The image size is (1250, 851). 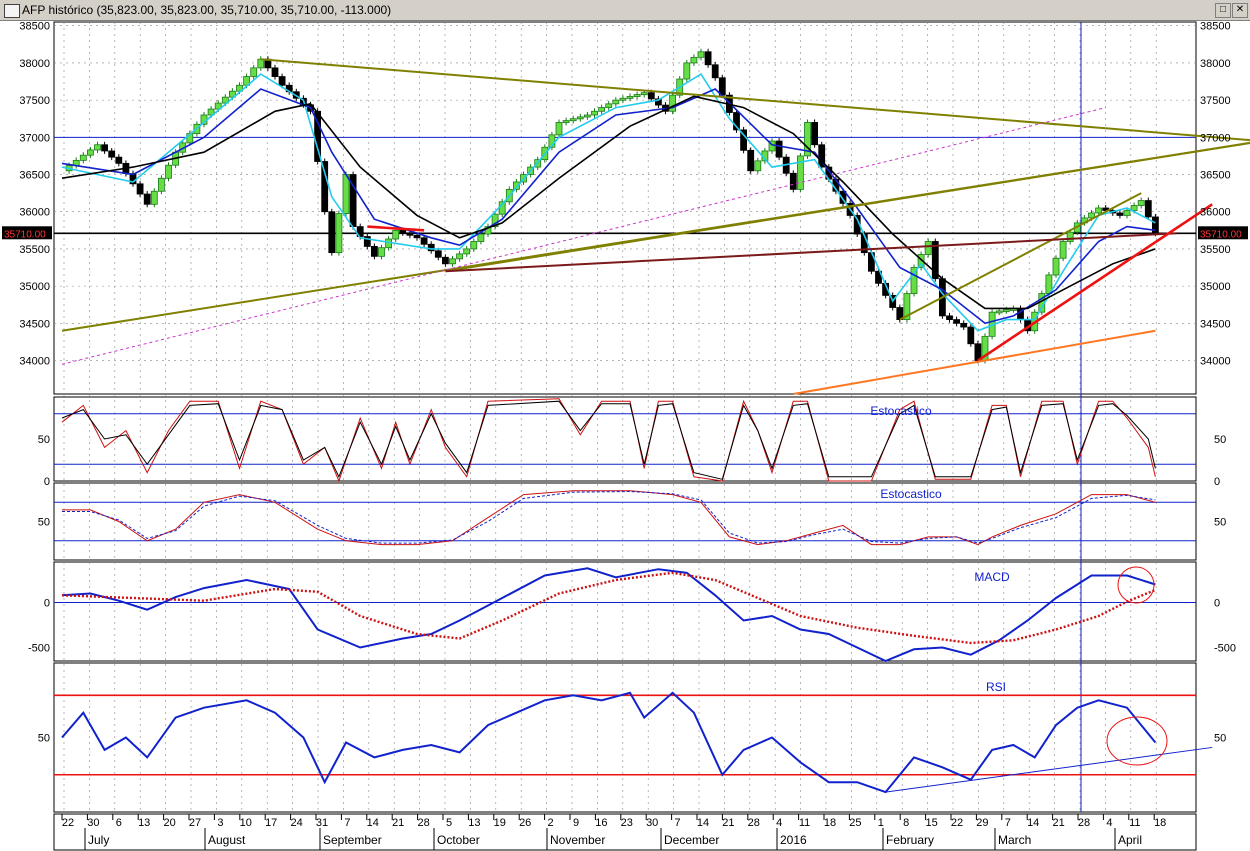 What do you see at coordinates (906, 823) in the screenshot?
I see `x-day-label: 8` at bounding box center [906, 823].